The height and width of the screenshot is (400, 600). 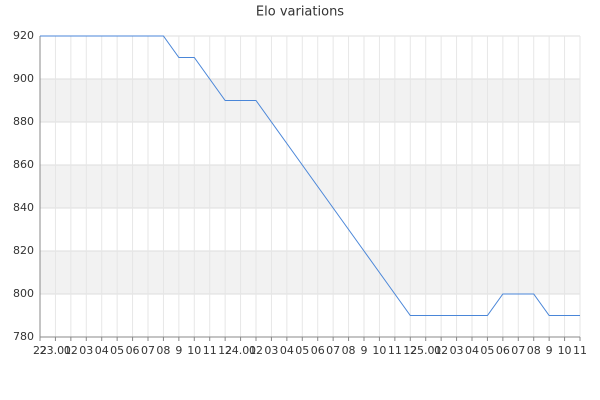 What do you see at coordinates (23, 293) in the screenshot?
I see `y-tick-label: 800` at bounding box center [23, 293].